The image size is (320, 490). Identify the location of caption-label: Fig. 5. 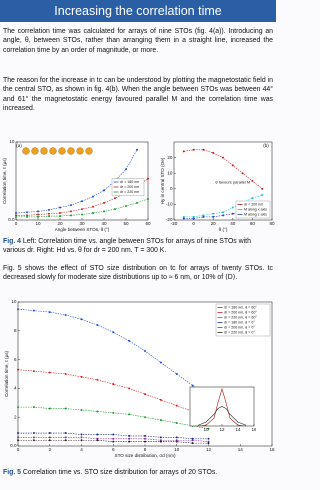
(12, 472).